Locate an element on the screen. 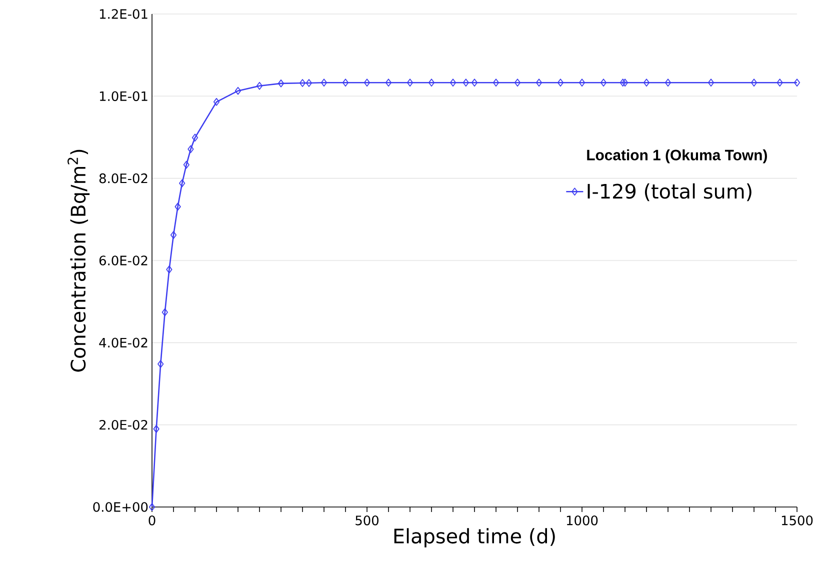 This screenshot has width=820, height=584. y-tick-label: 1.2E-01 is located at coordinates (124, 14).